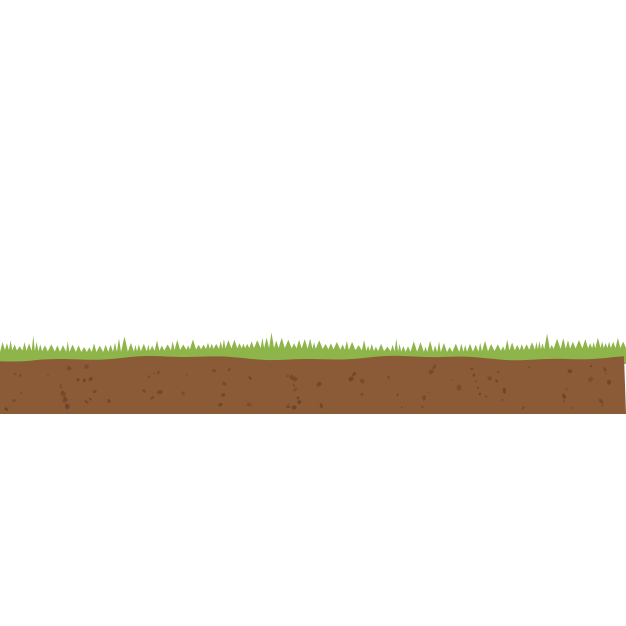  I want to click on soil-pebbles, so click(308, 387).